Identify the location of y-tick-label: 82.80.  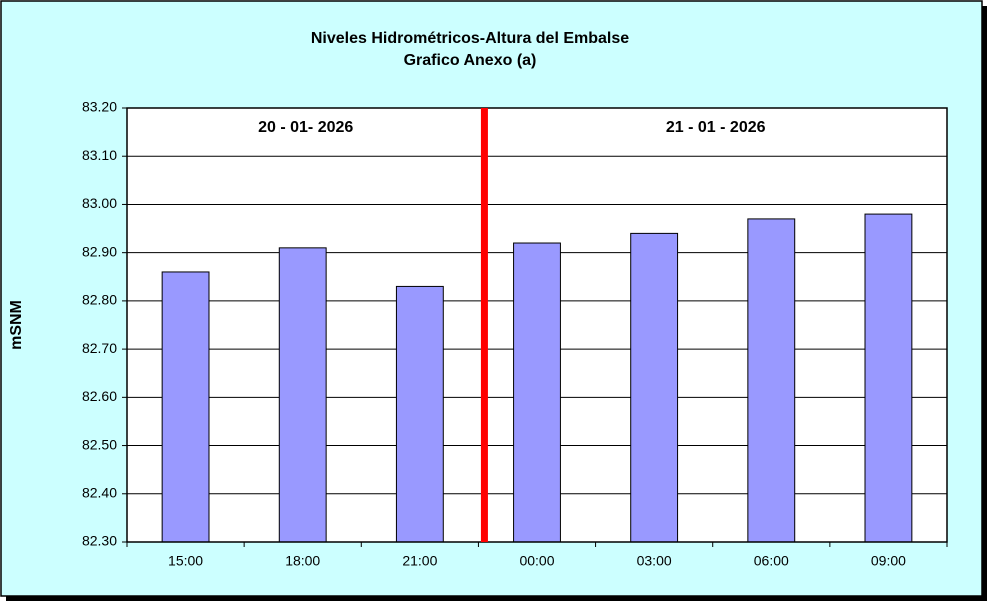
(99, 300).